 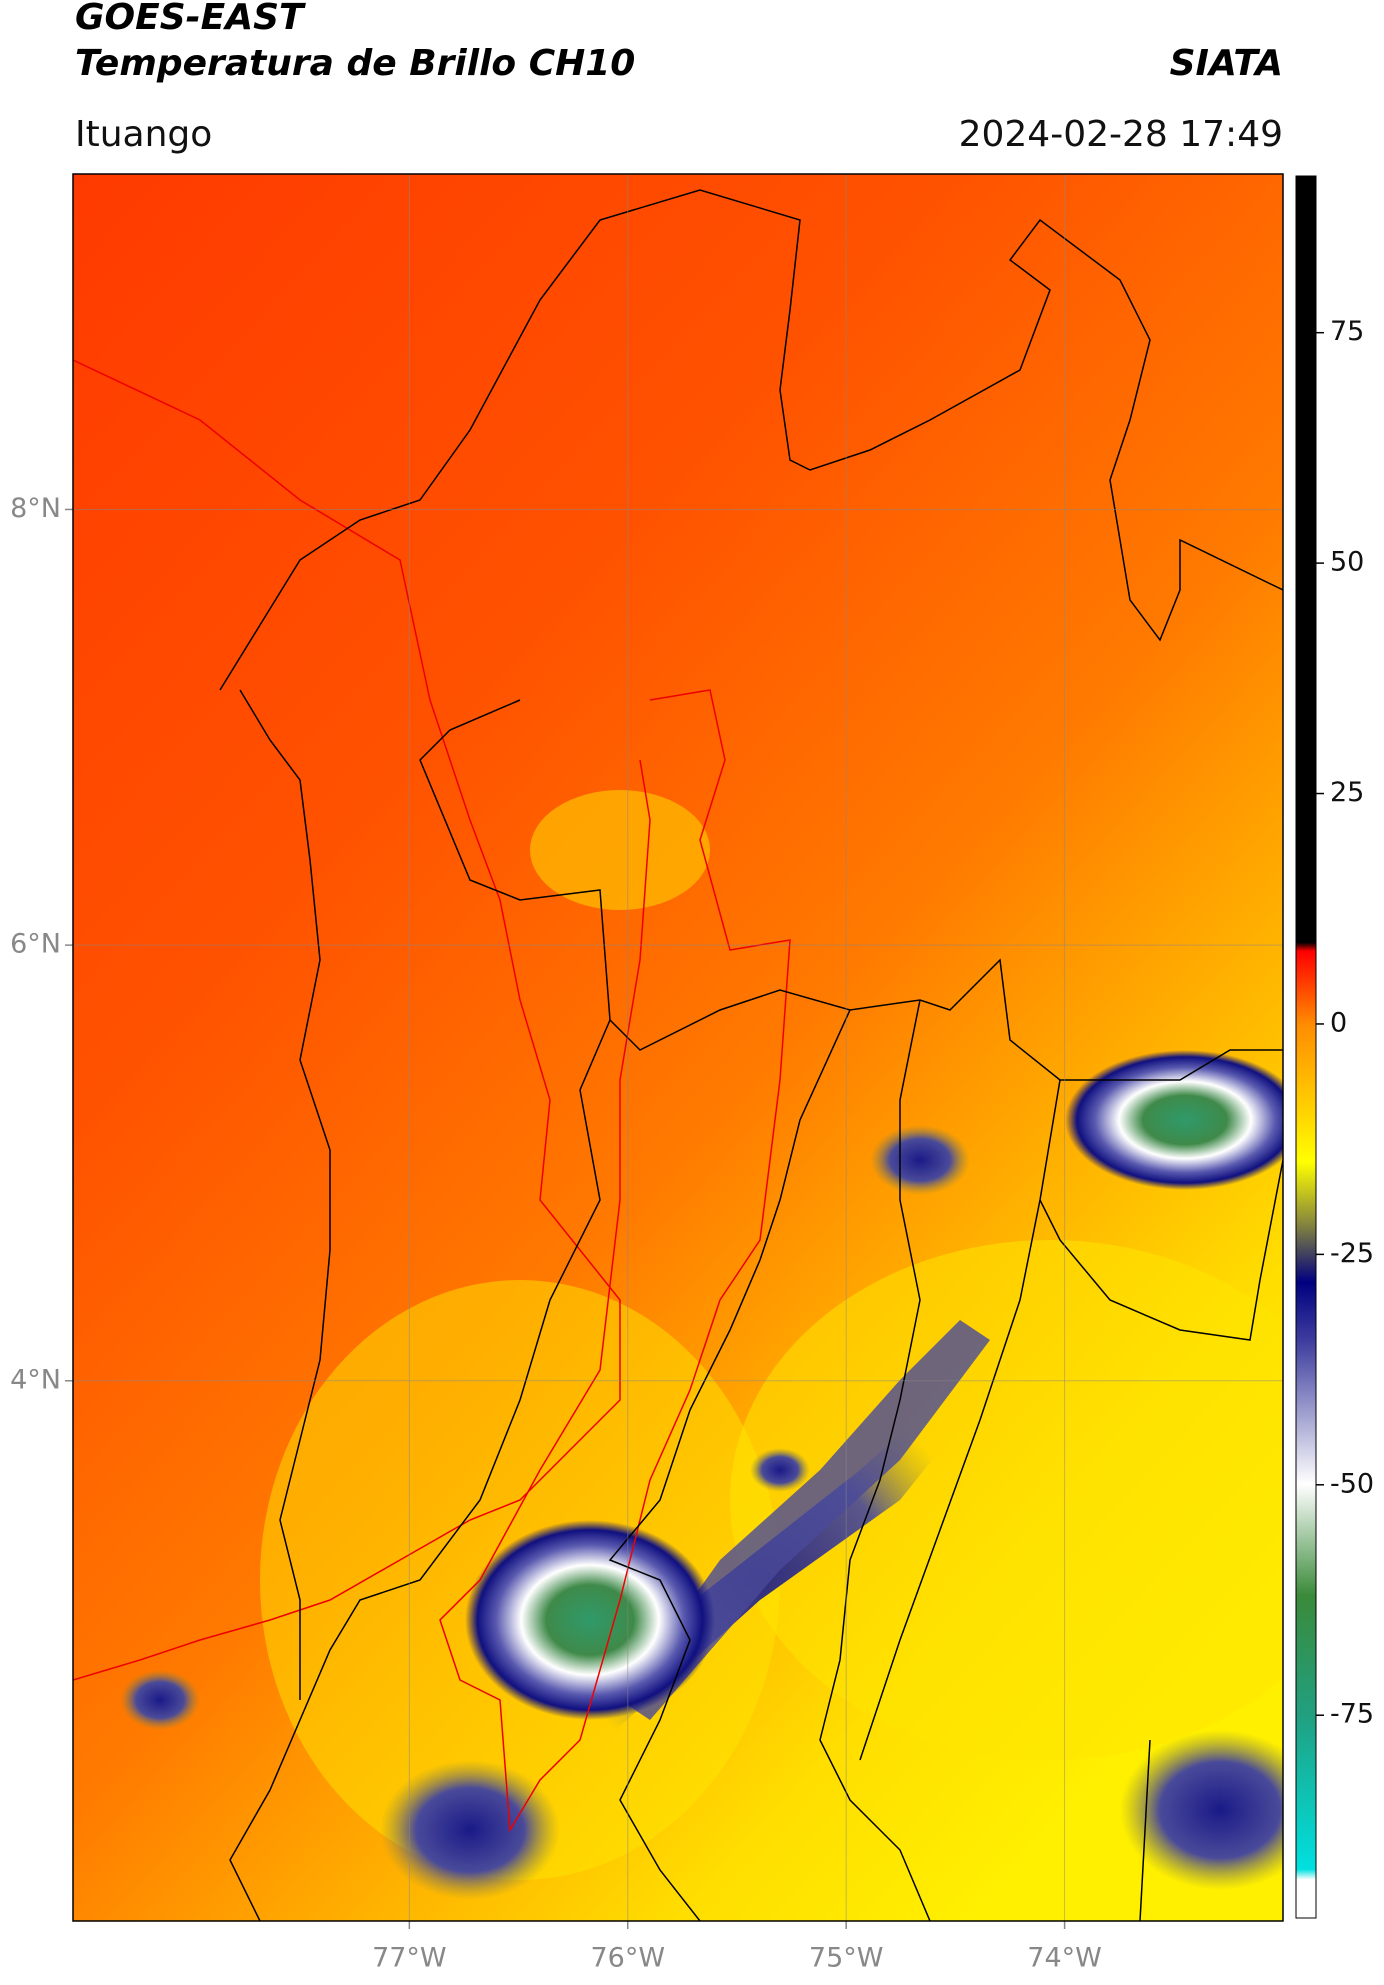 I want to click on subtitle: Temperatura de Brillo CH10, so click(x=355, y=63).